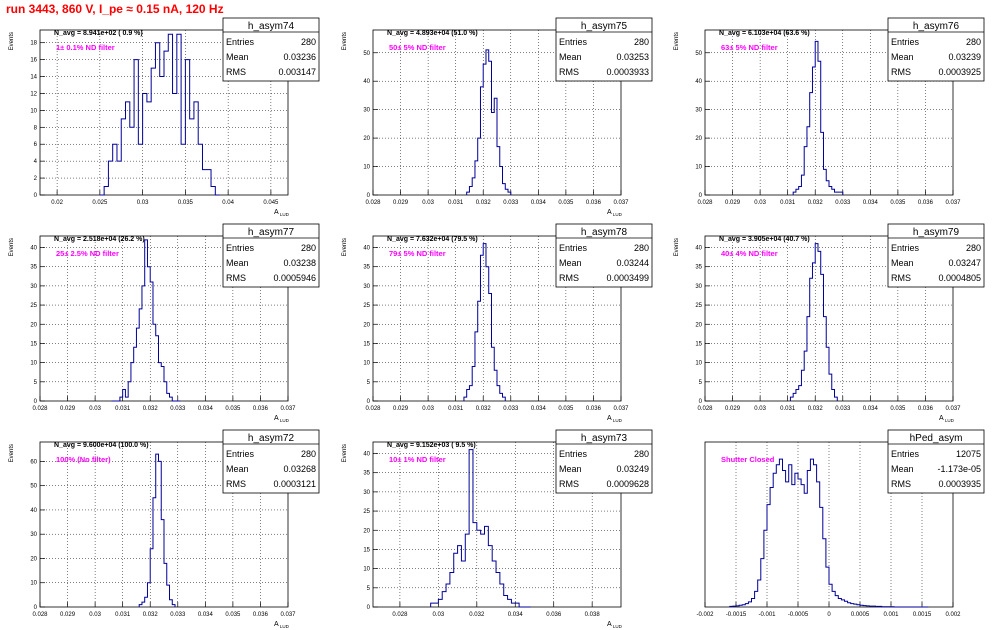  I want to click on navg-annotation: N_avg = 9.600e+04 (100.0 %), so click(101, 445).